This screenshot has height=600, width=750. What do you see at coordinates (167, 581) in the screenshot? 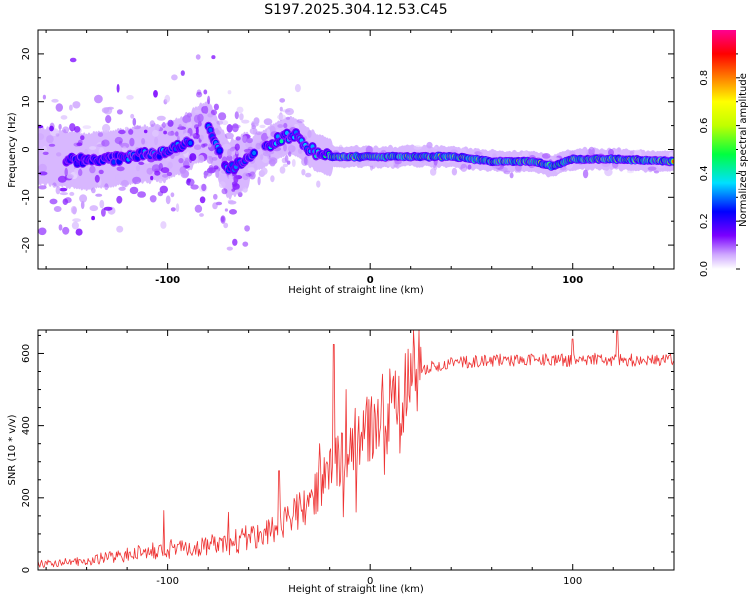
I see `snr-xtick-label: -100` at bounding box center [167, 581].